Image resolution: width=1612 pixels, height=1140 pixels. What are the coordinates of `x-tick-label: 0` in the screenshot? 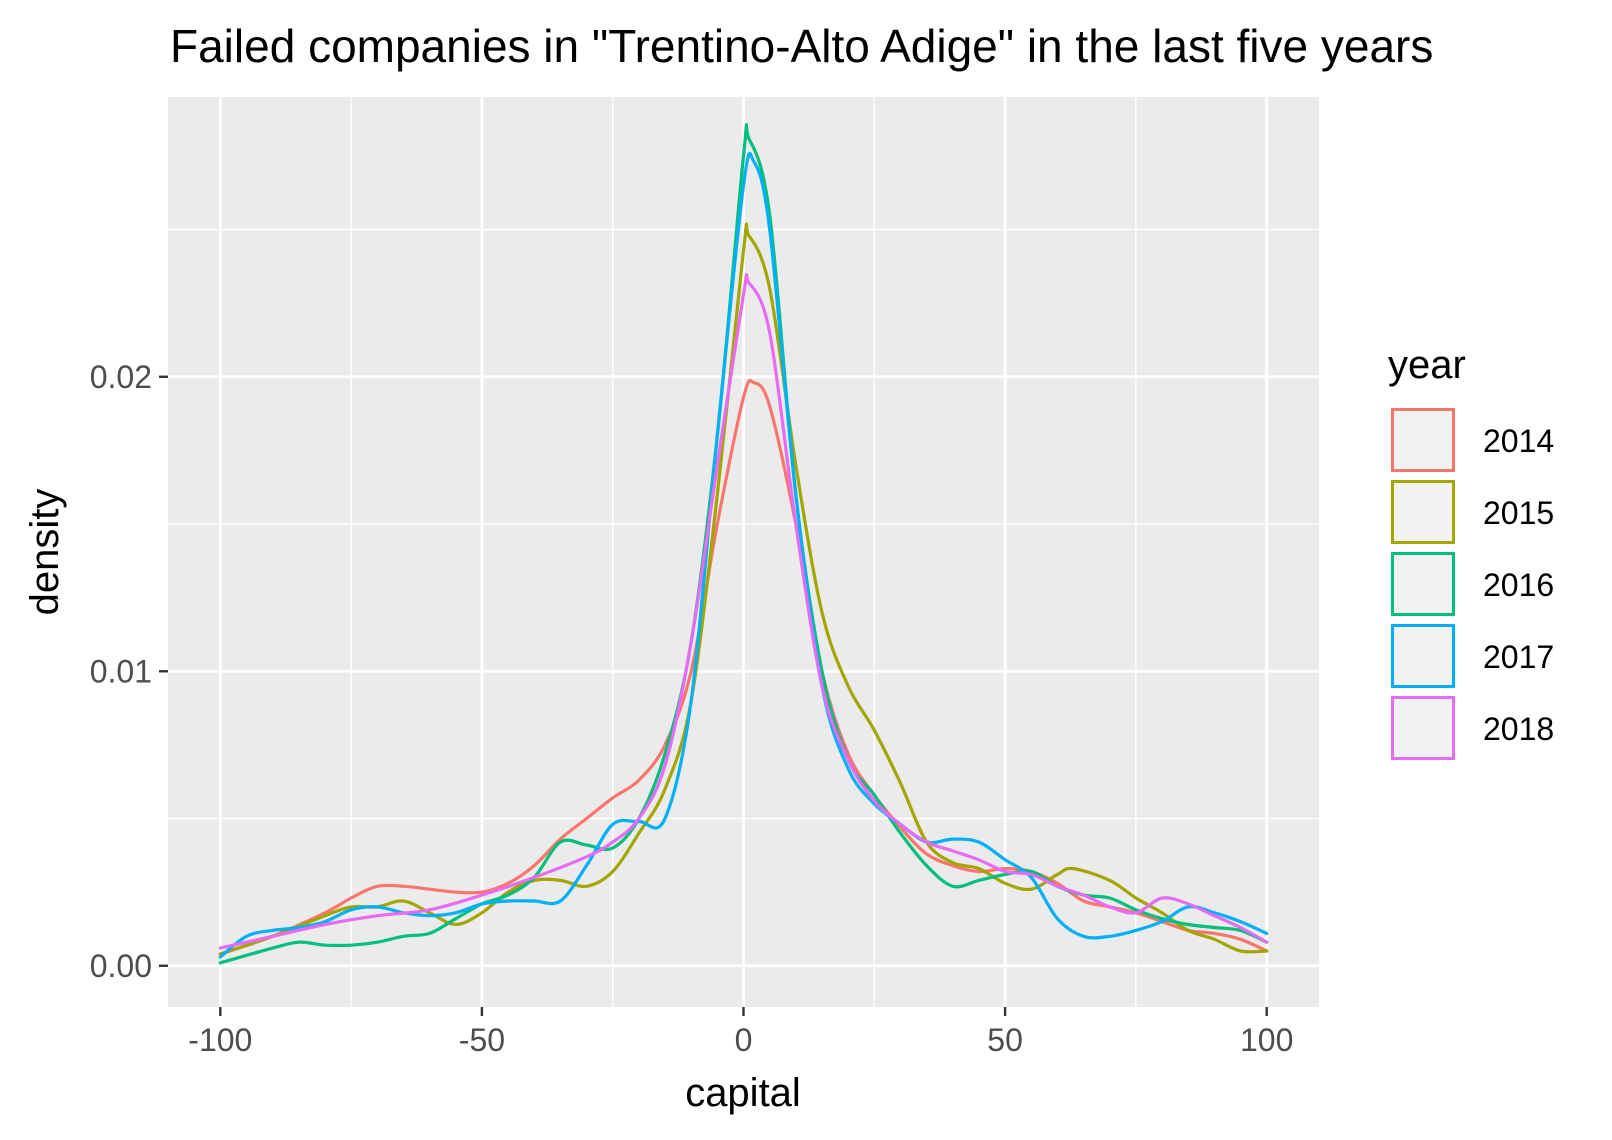 It's located at (744, 1040).